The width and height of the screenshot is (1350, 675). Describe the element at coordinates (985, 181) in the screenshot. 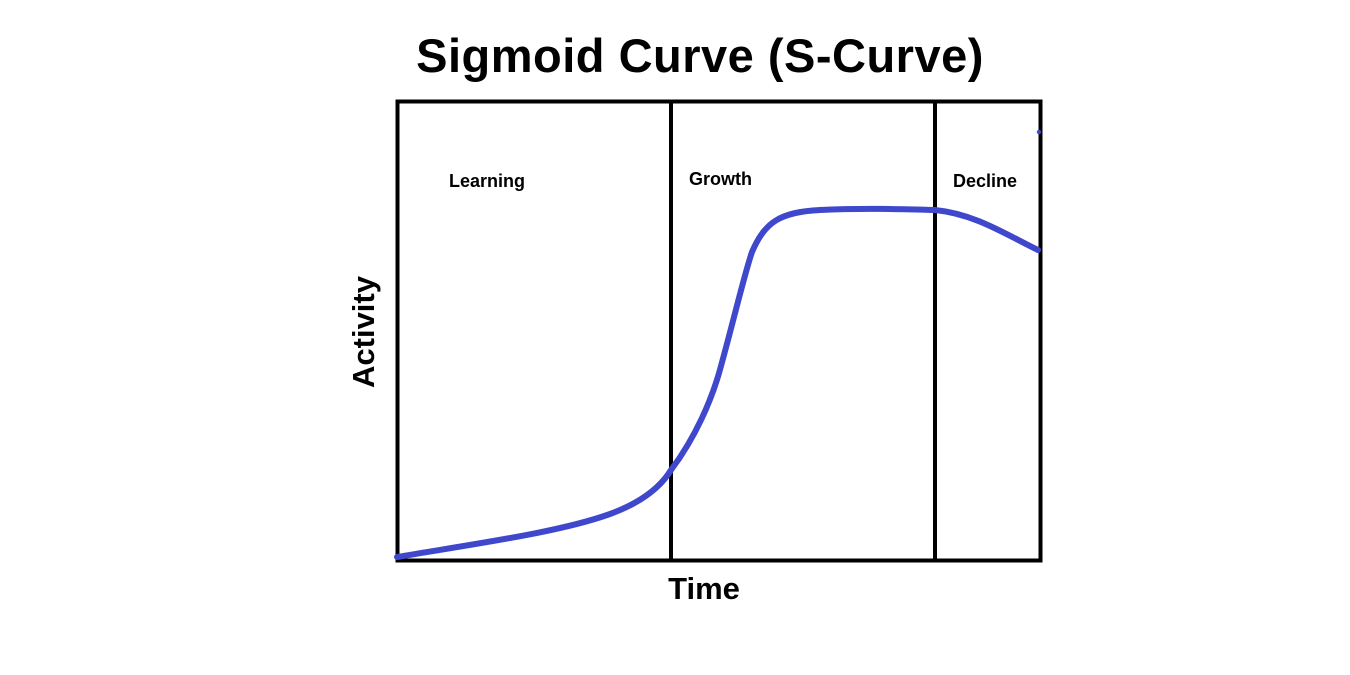

I see `phase-label-decline: Decline` at that location.